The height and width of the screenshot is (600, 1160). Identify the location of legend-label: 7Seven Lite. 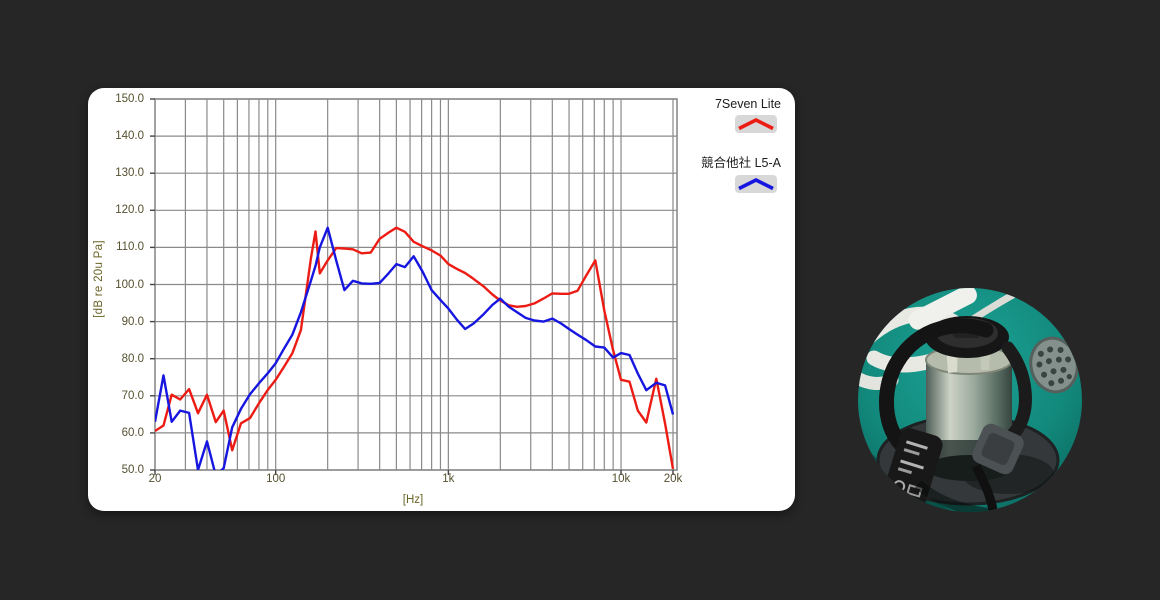
(747, 104).